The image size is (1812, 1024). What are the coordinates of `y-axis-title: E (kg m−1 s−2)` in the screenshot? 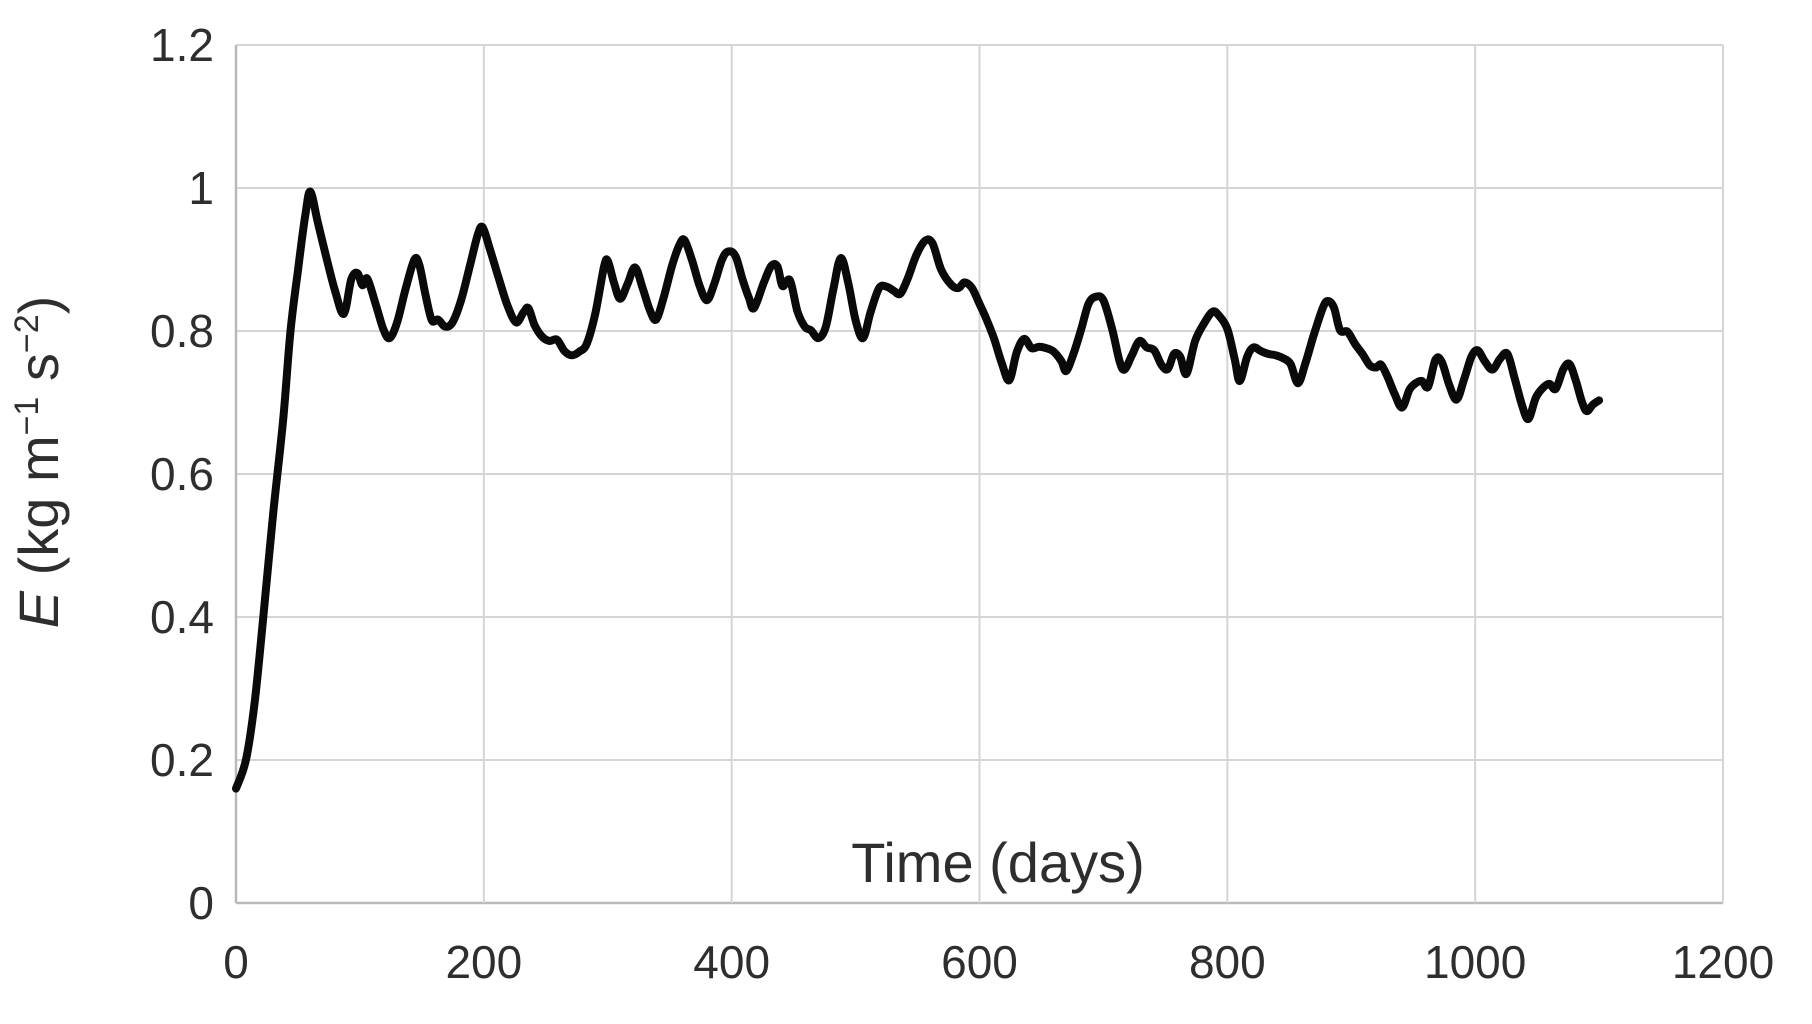 It's located at (38, 462).